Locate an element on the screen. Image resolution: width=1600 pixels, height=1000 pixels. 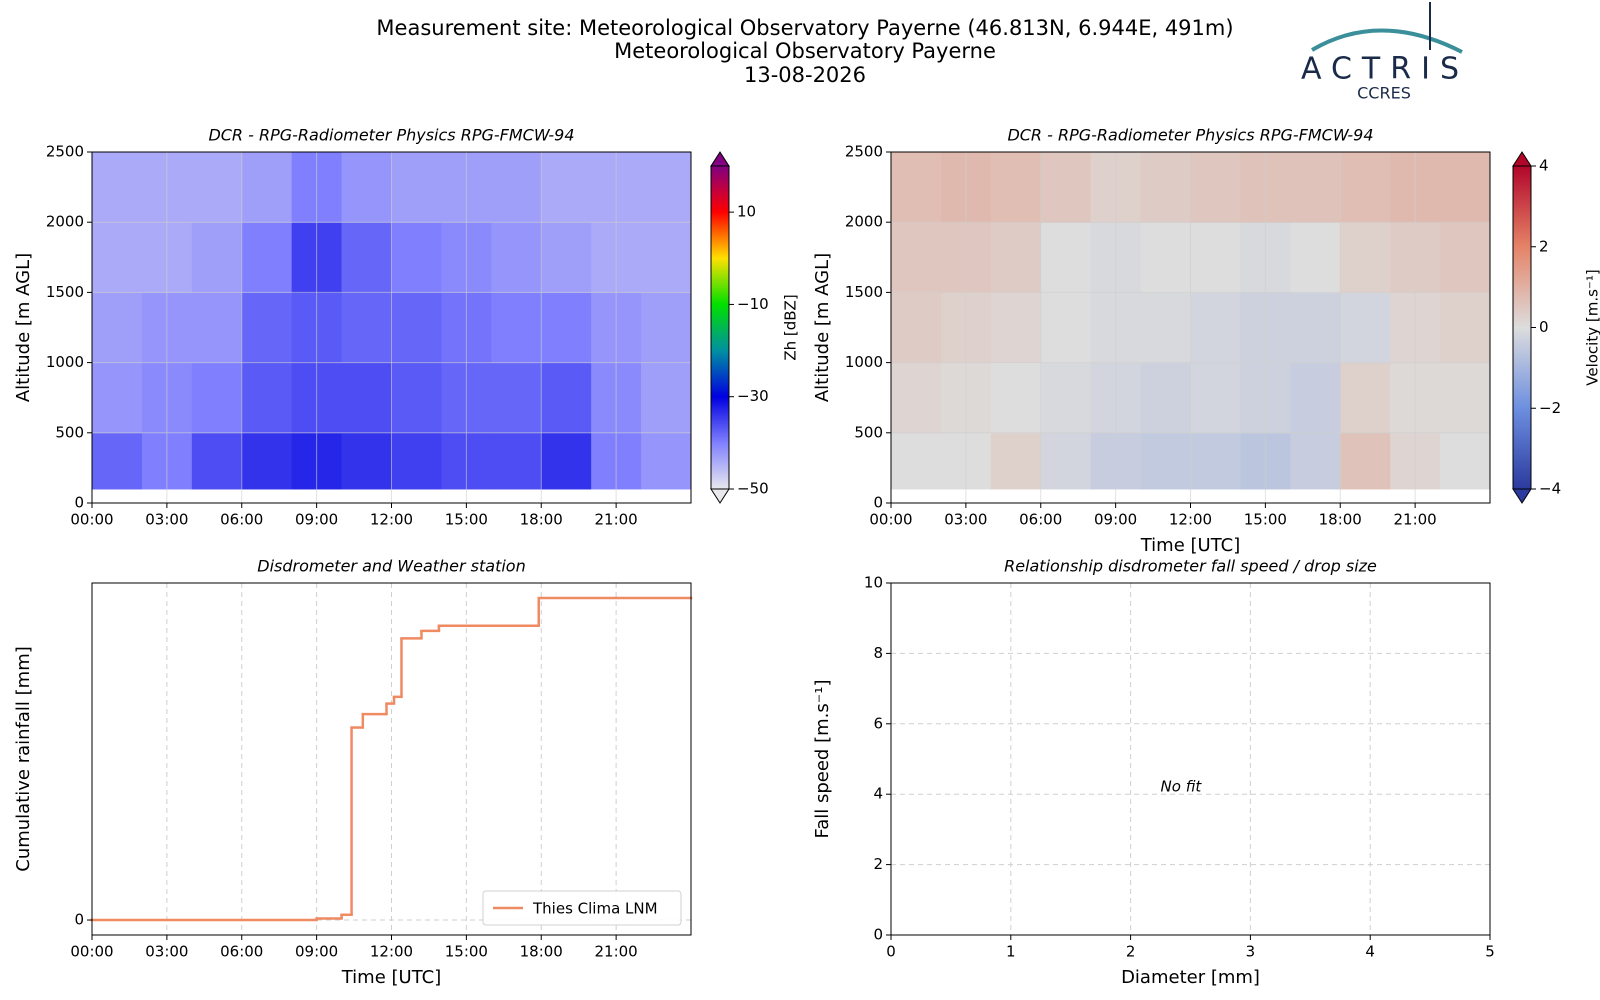
logo-subtitle: CCRES is located at coordinates (1384, 93).